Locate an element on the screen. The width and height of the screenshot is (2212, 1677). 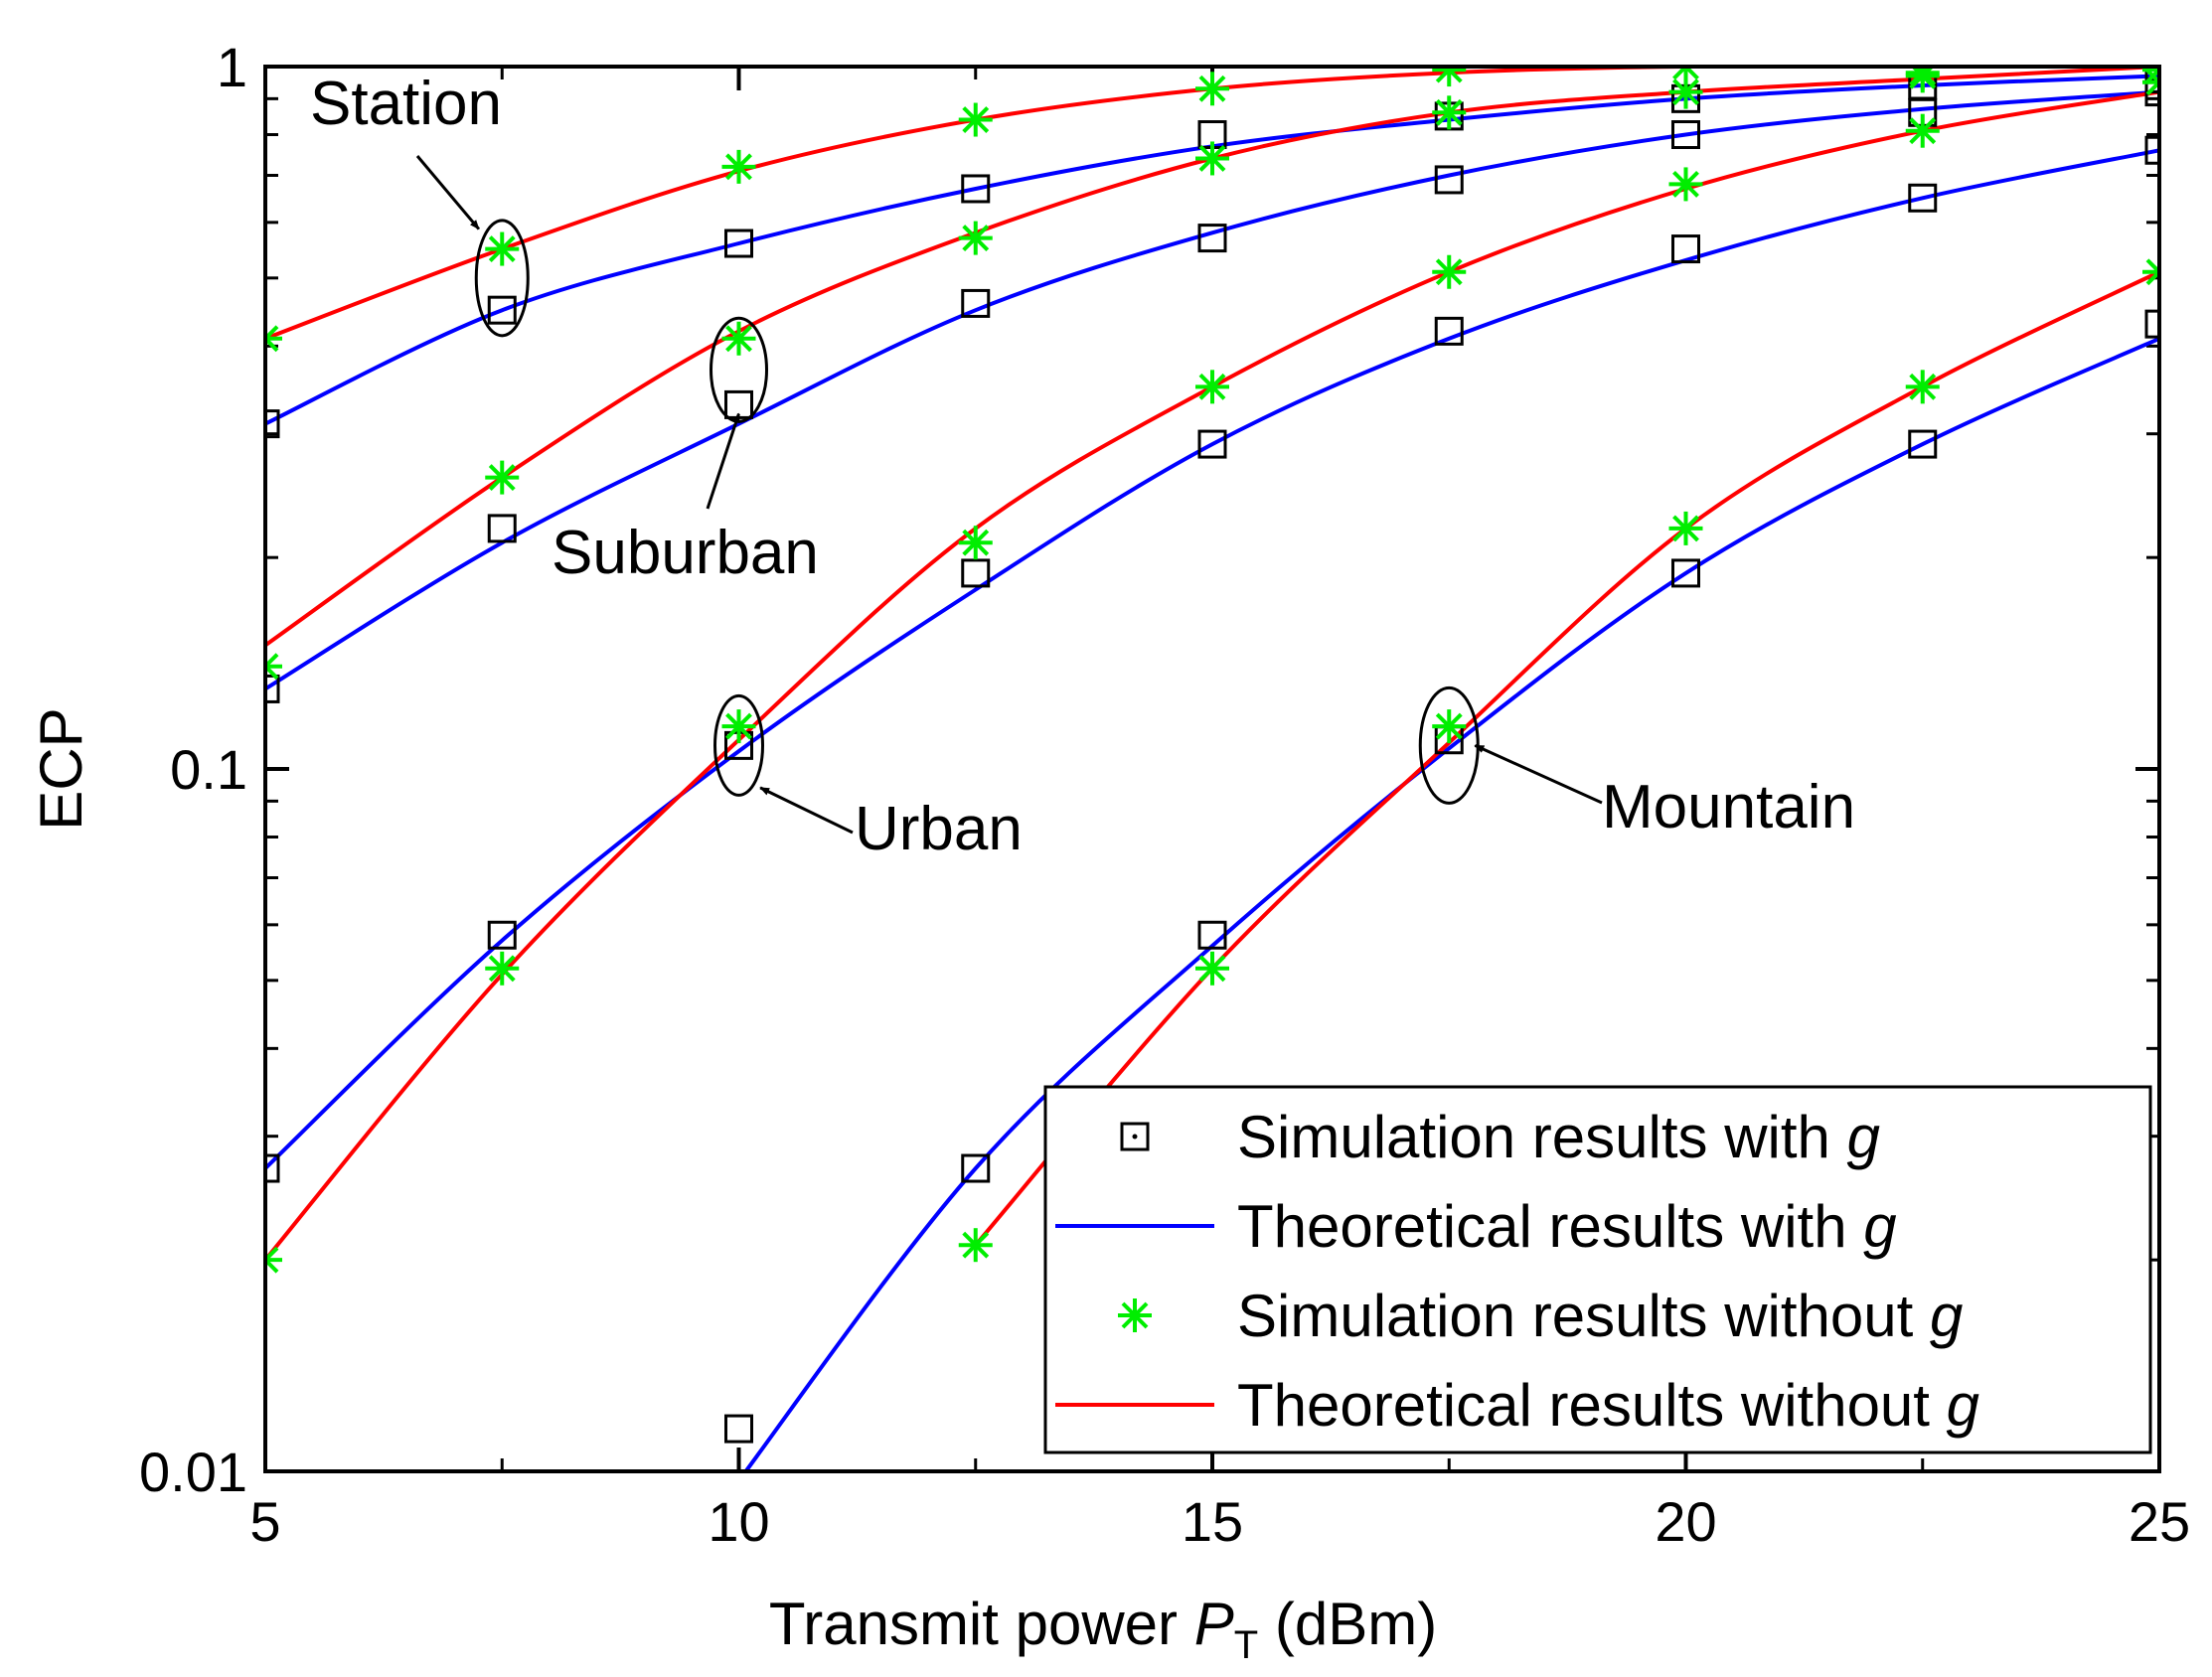
x-tick-label: 25 is located at coordinates (2159, 1522).